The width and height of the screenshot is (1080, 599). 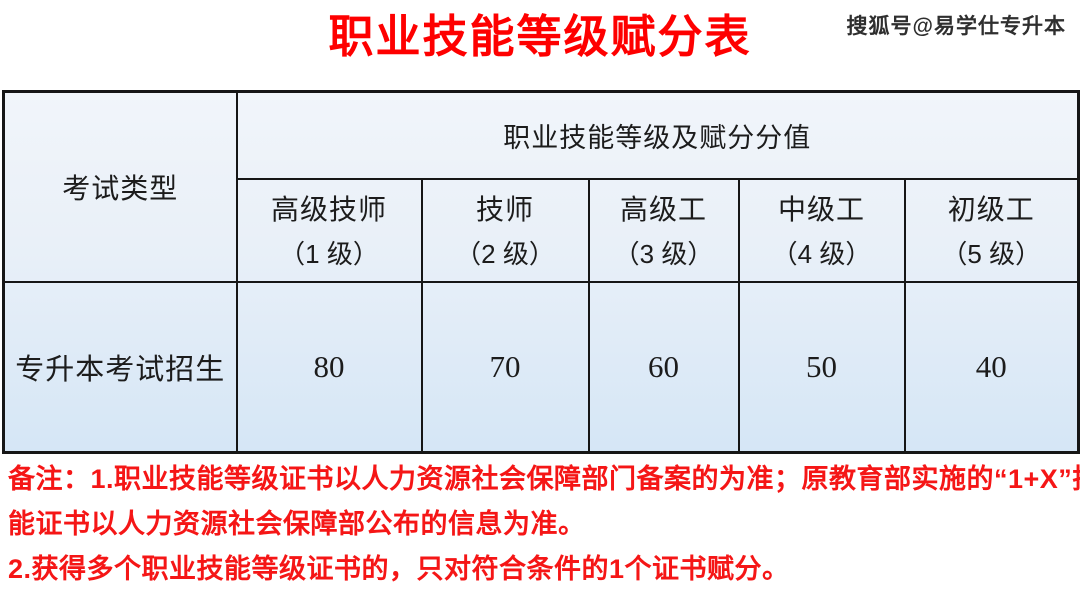 I want to click on column-header-level4: 中级工 （4 级）, so click(x=821, y=230).